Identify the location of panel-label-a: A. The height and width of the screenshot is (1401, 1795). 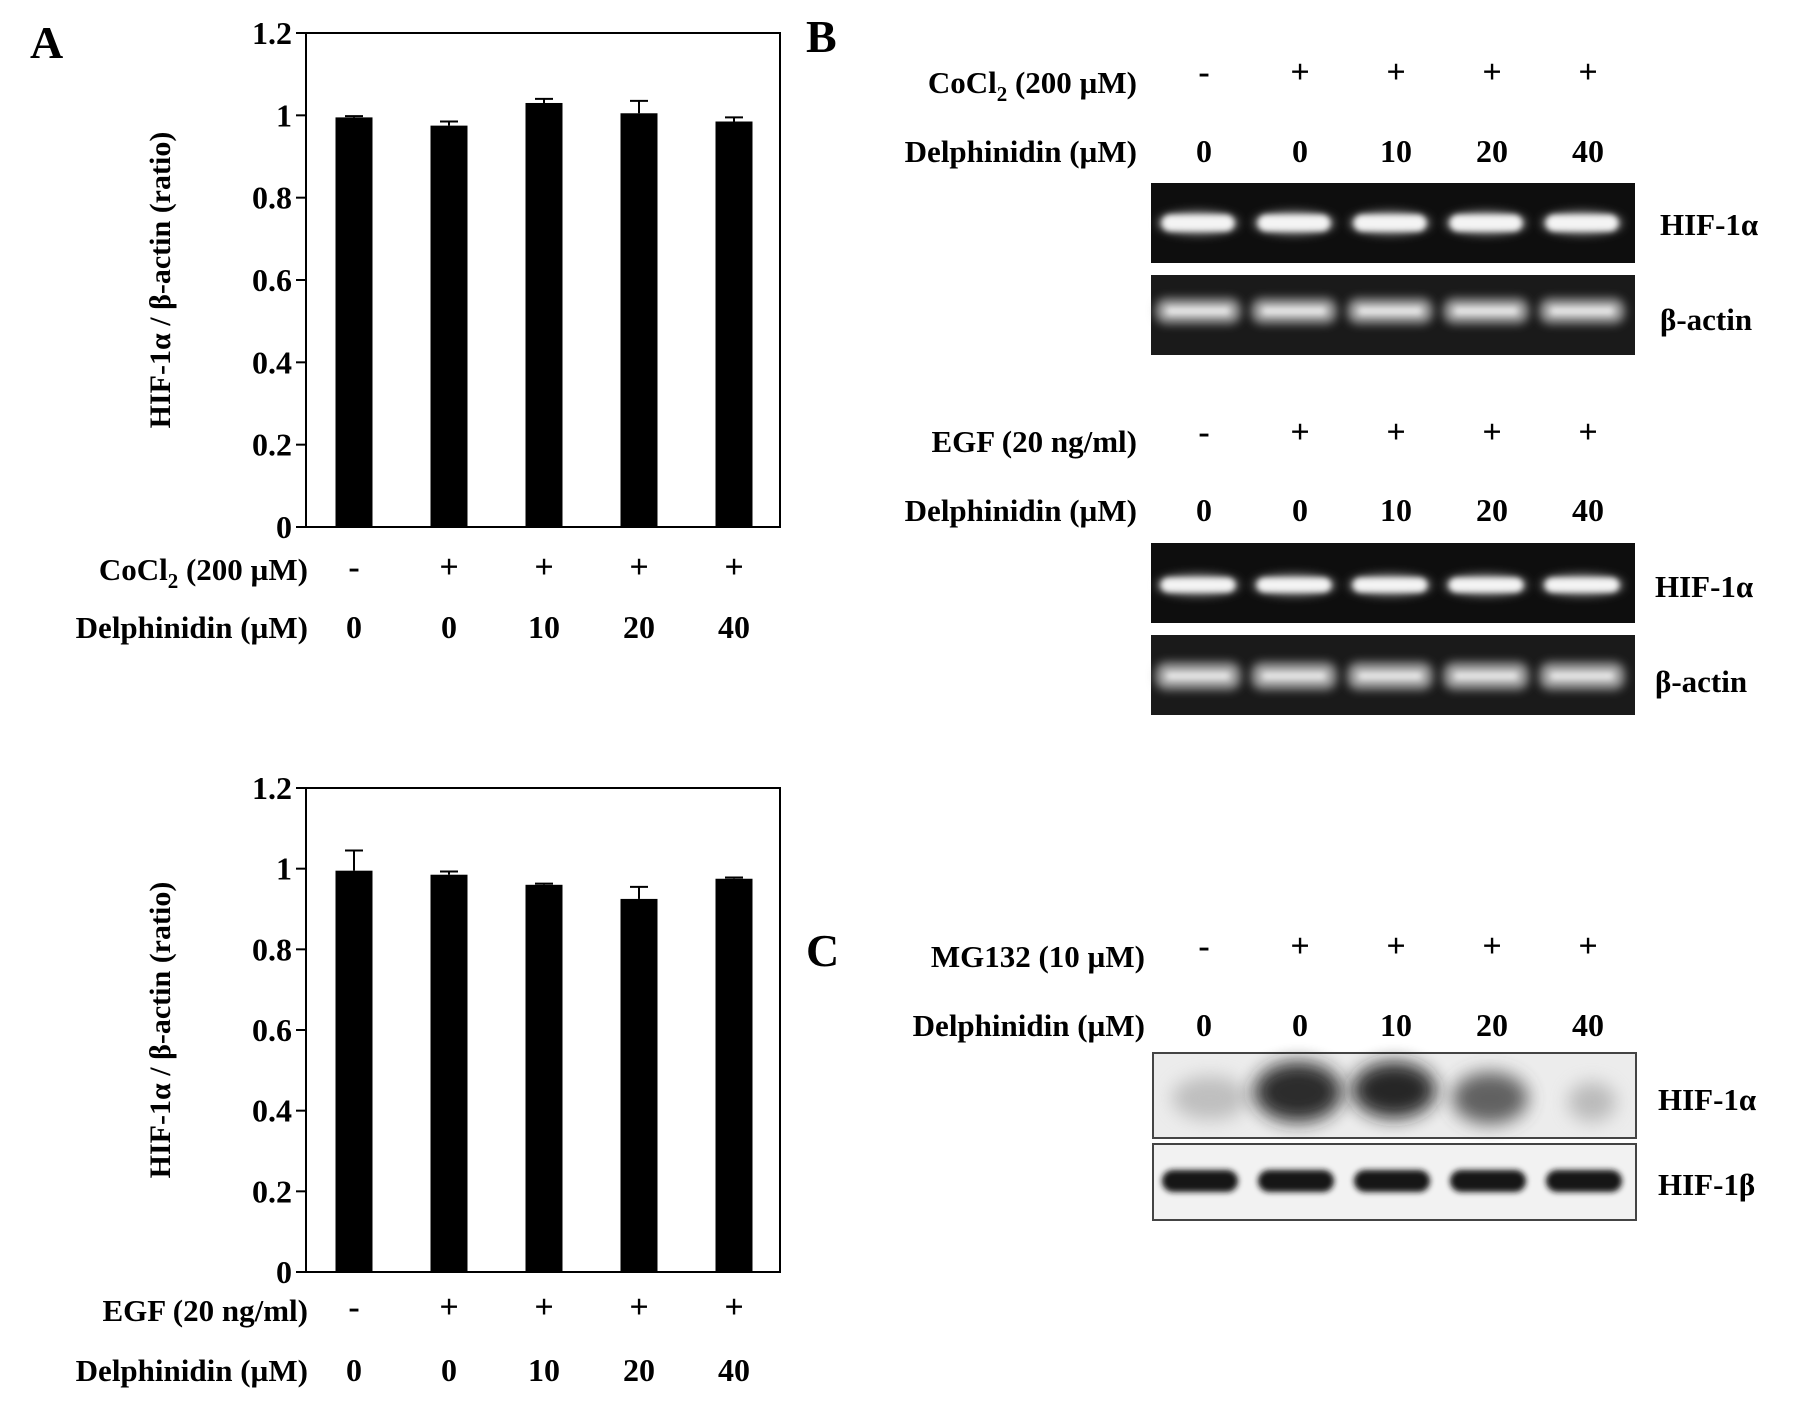
(46, 42).